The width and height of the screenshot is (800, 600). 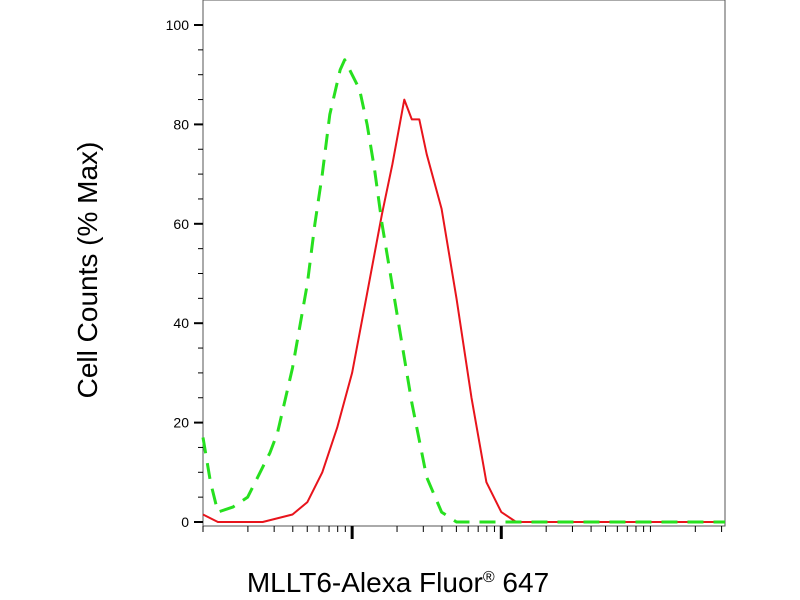 I want to click on x-axis-label: MLLT6-Alexa Fluor® 647, so click(x=398, y=582).